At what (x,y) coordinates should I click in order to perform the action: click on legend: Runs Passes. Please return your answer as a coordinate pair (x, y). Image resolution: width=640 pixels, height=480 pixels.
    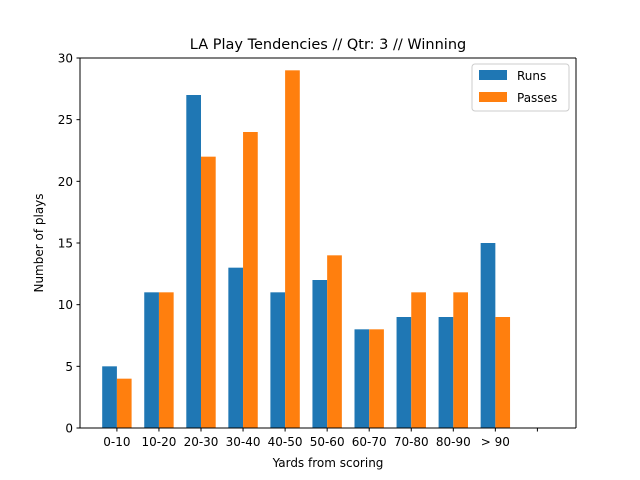
    Looking at the image, I should click on (520, 87).